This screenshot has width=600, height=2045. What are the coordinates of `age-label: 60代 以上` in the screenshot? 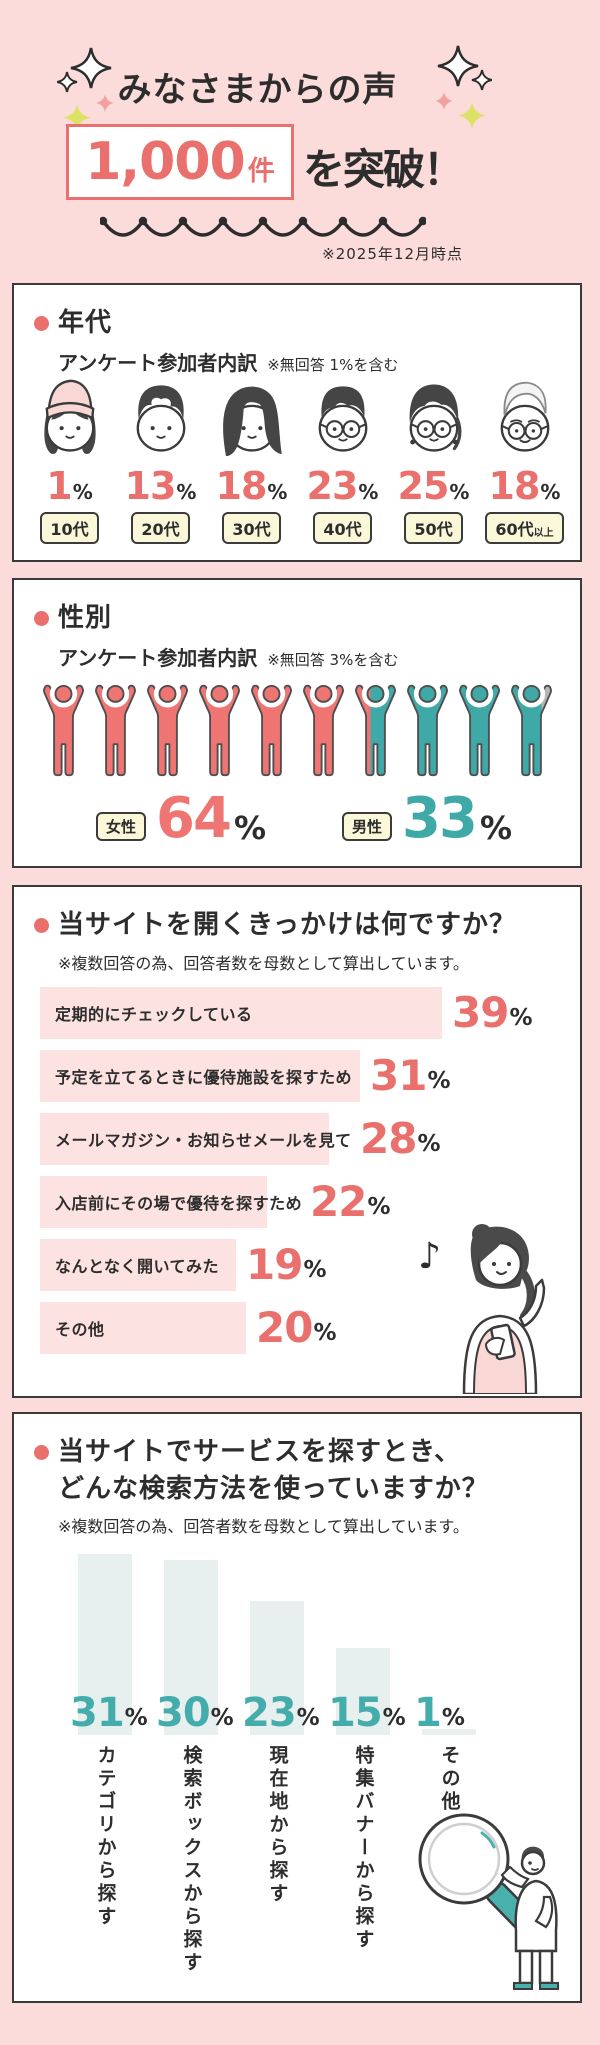 It's located at (524, 528).